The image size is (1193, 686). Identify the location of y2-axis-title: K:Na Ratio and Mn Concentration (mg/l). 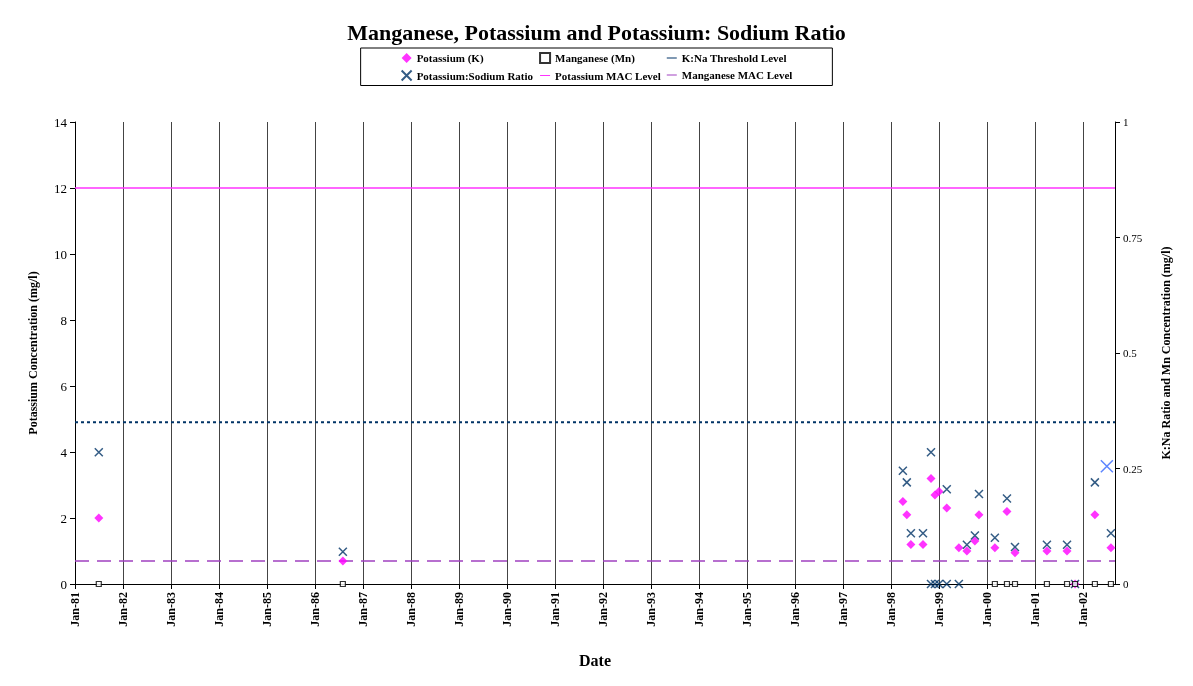
(1166, 353).